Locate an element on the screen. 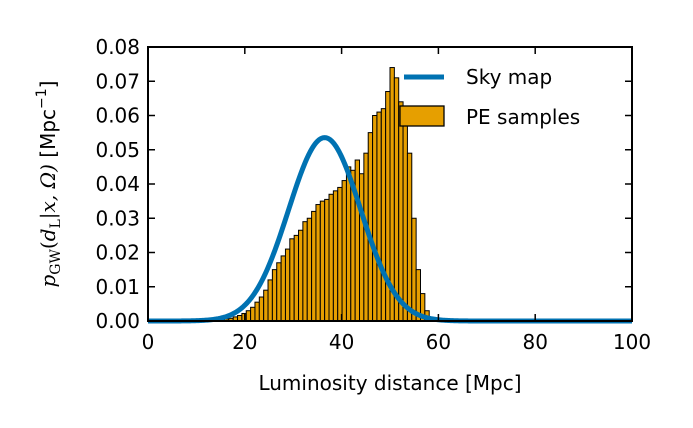 The height and width of the screenshot is (428, 693). y-axis-label-d: d is located at coordinates (48, 234).